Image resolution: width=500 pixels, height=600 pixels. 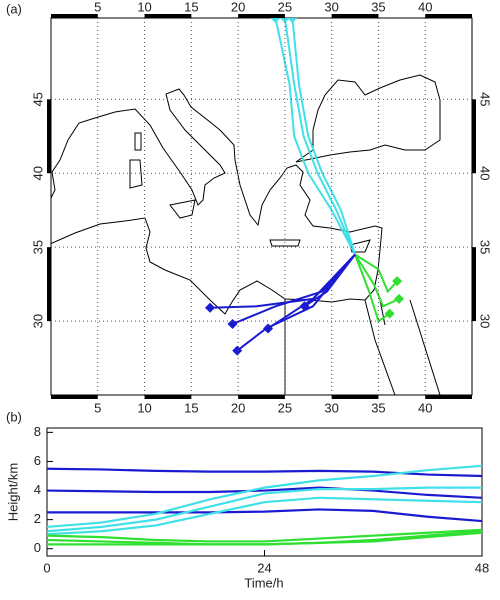 What do you see at coordinates (37, 431) in the screenshot?
I see `y-tick-label: 8` at bounding box center [37, 431].